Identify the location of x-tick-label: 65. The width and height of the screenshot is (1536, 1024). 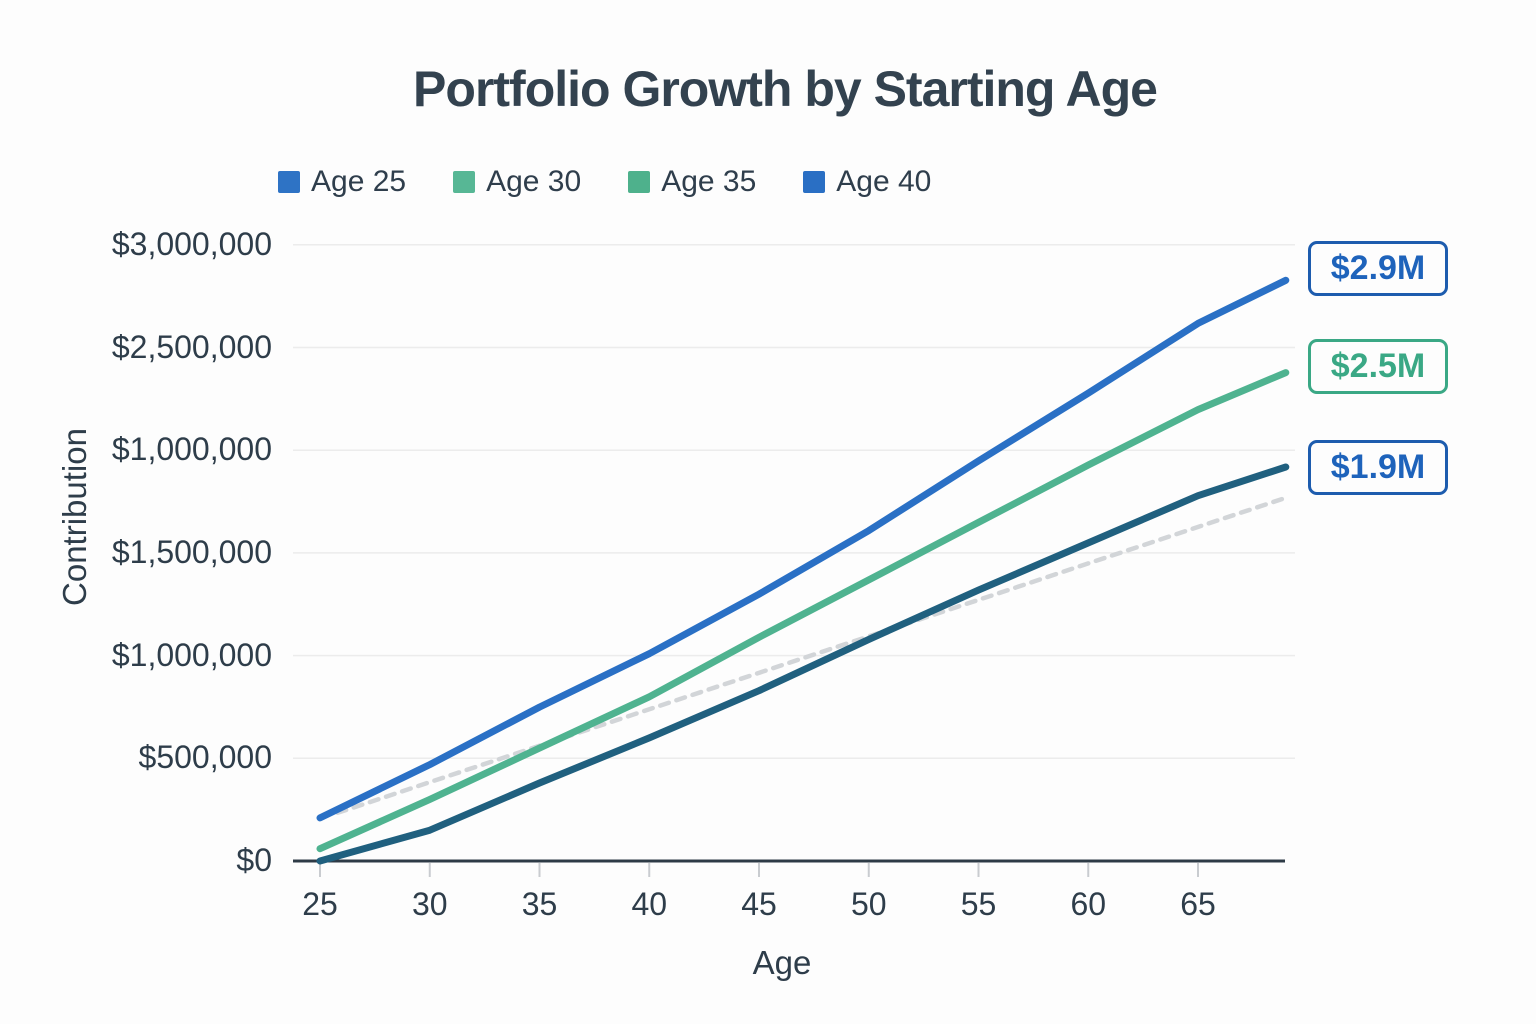
(1198, 904).